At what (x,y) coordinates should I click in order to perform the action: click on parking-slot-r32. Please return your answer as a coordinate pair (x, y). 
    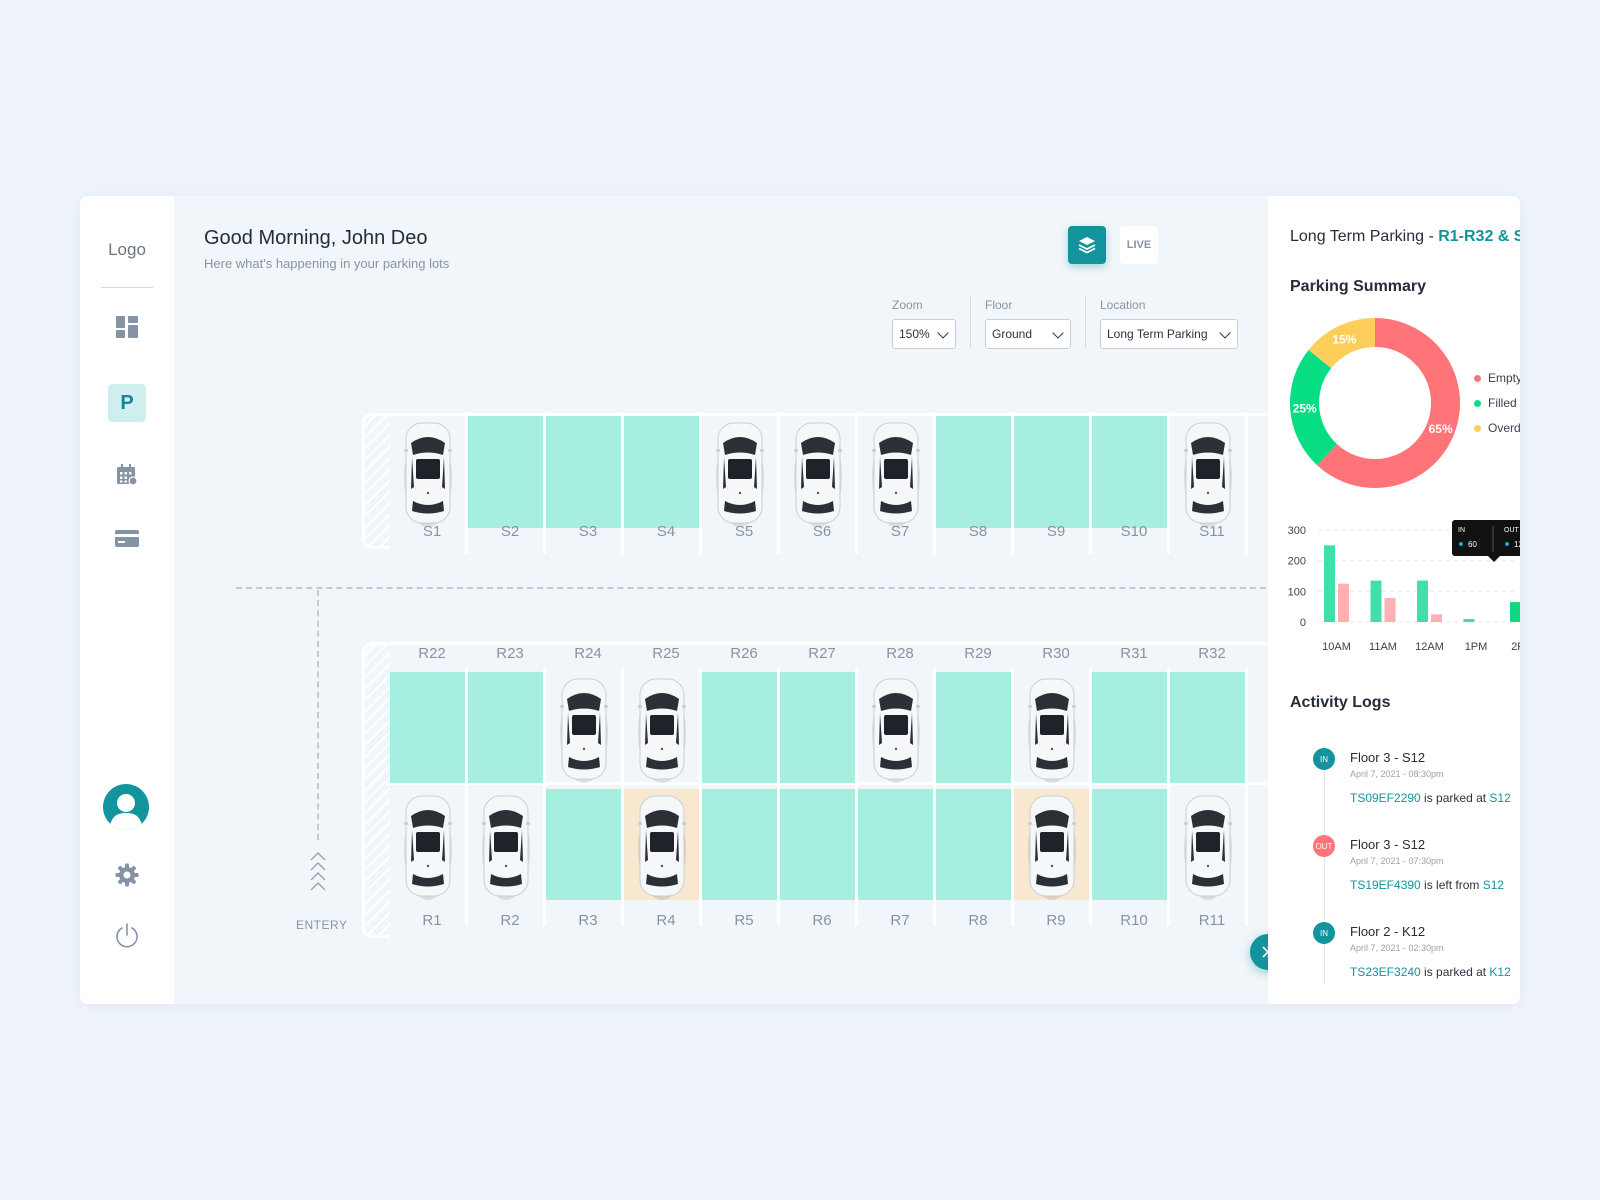
    Looking at the image, I should click on (1207, 727).